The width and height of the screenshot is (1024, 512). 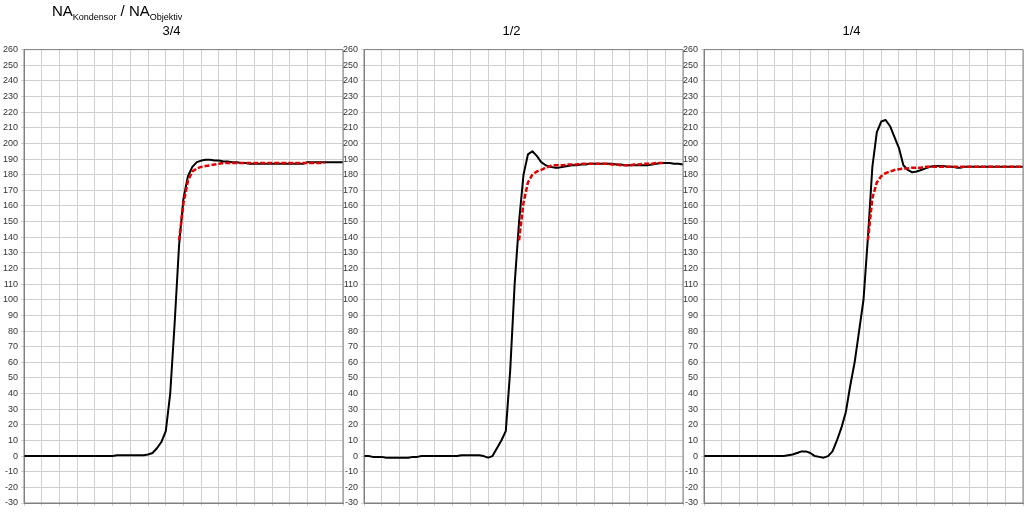 I want to click on chart-title: 1/4, so click(x=851, y=31).